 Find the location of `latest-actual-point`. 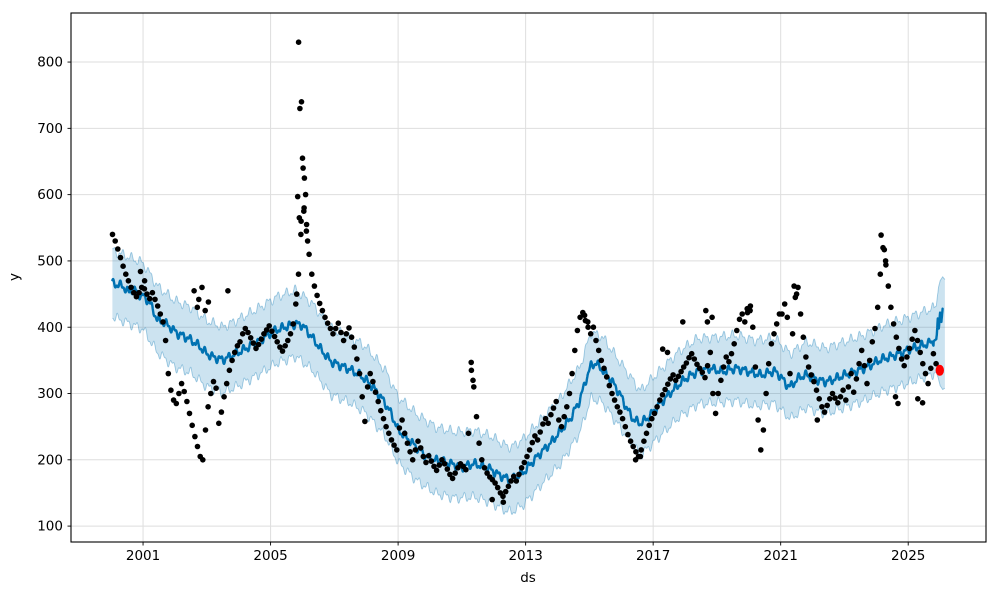

latest-actual-point is located at coordinates (939, 370).